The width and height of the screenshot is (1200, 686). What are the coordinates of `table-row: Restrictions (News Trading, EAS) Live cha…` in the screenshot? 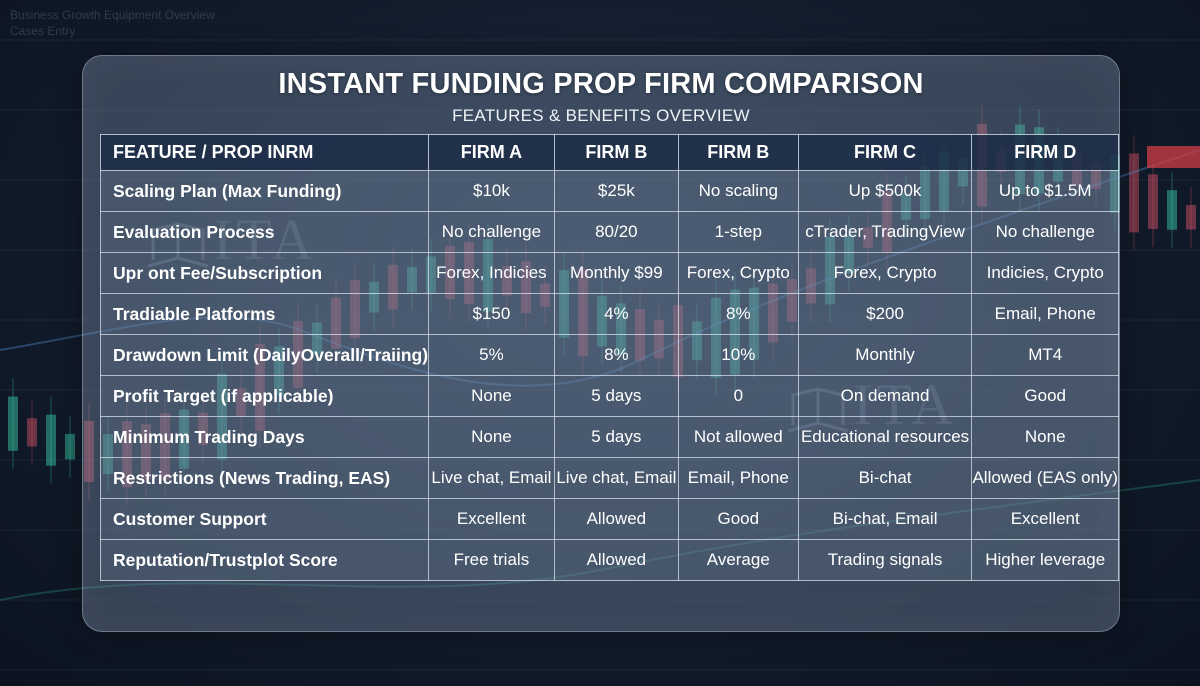 It's located at (609, 478).